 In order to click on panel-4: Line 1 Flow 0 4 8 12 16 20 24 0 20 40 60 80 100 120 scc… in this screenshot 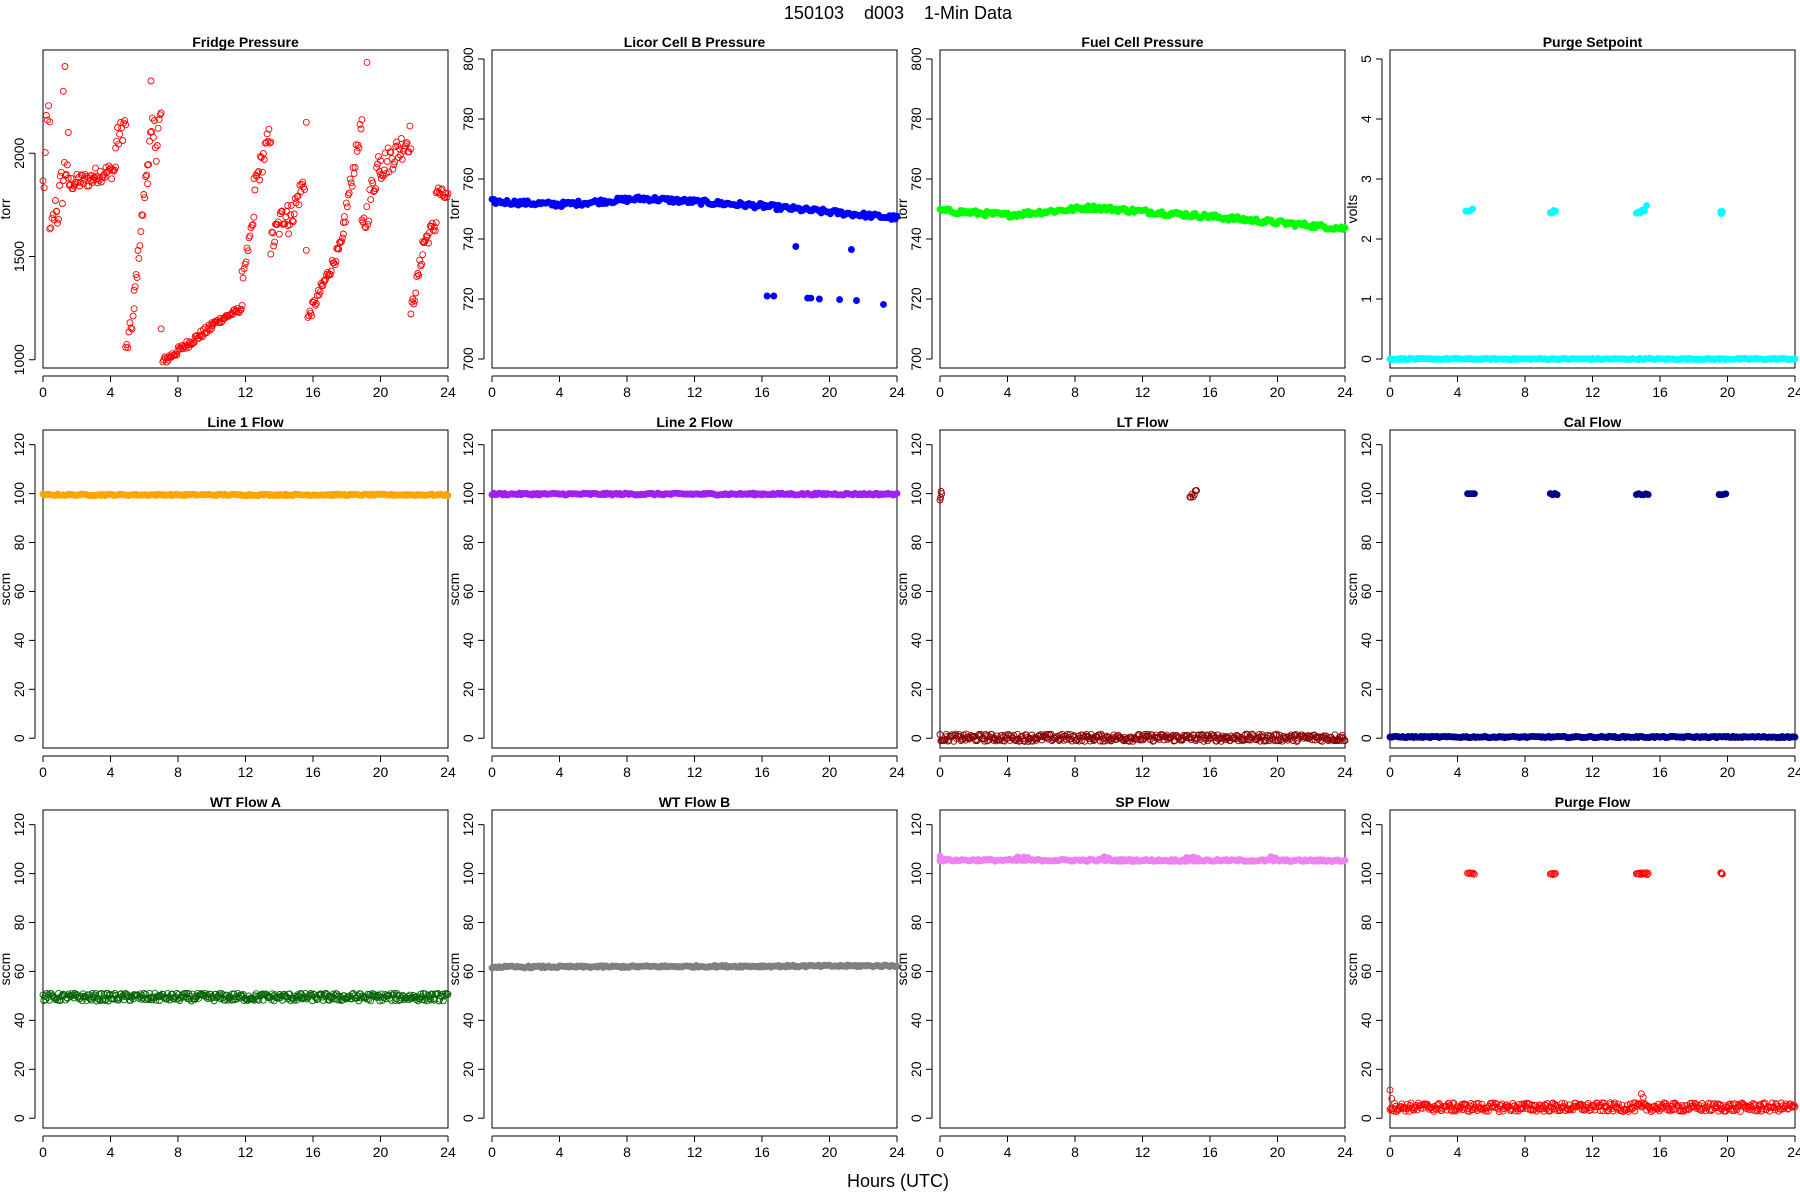, I will do `click(228, 597)`.